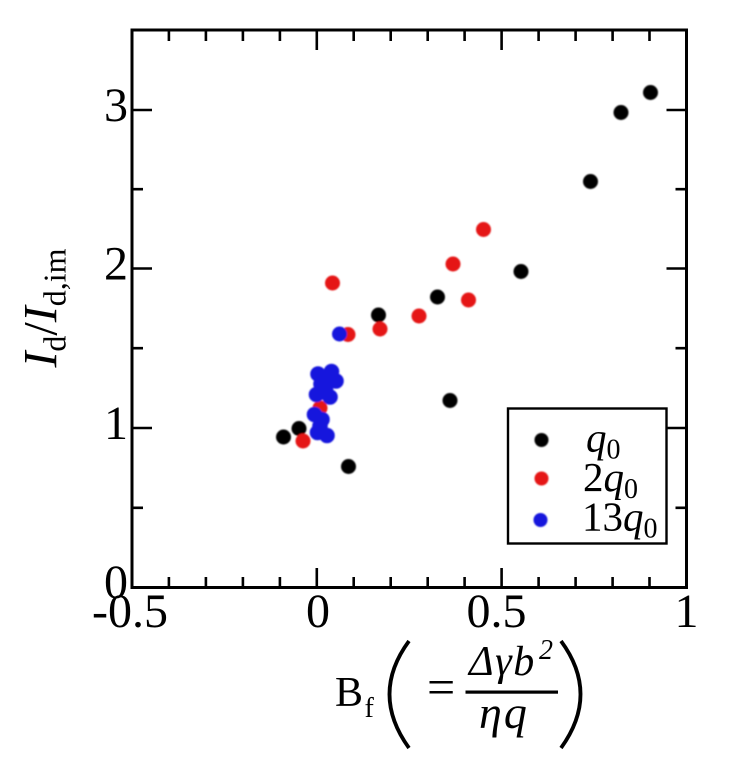 Image resolution: width=740 pixels, height=768 pixels. Describe the element at coordinates (349, 693) in the screenshot. I see `svg-text: B` at that location.